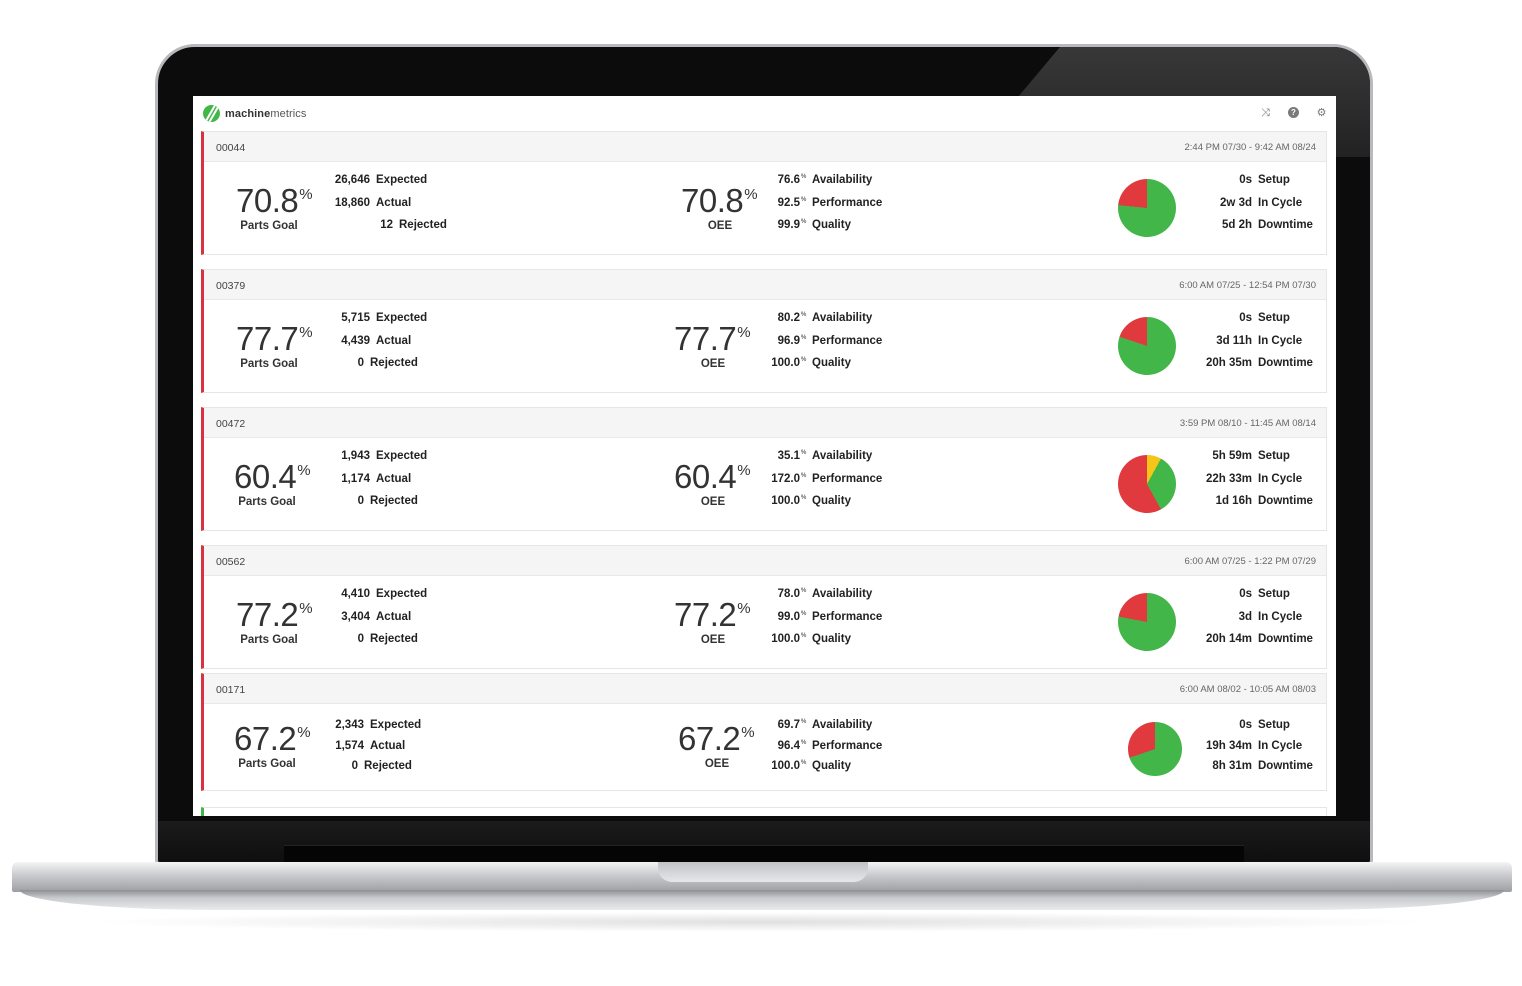  I want to click on machine-header: 00472 3:59 PM 08/10 - 11:45 AM 08/14, so click(765, 423).